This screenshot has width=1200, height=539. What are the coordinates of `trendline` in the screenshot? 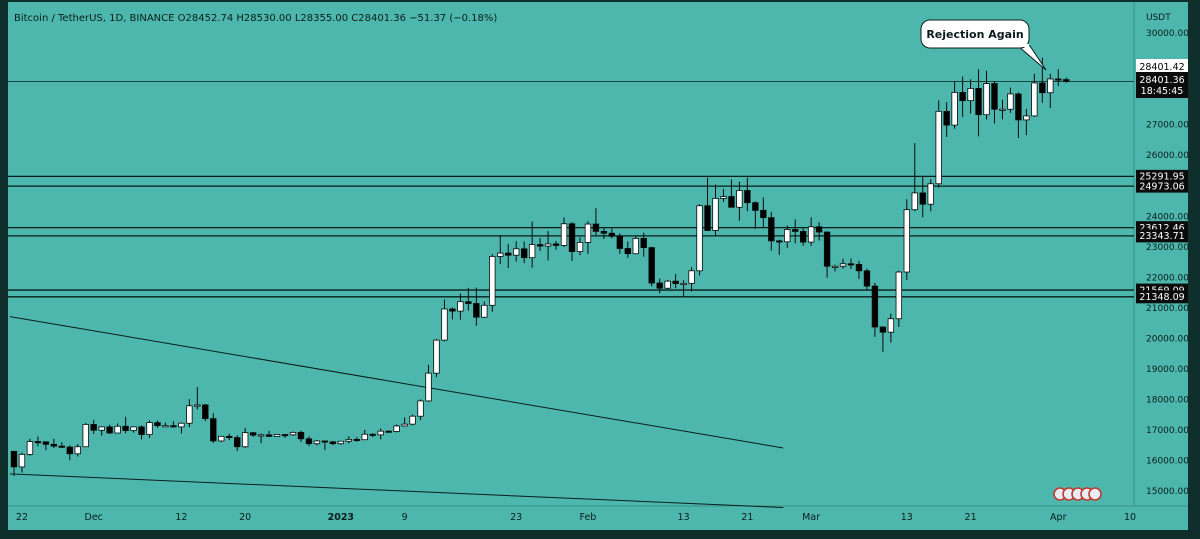 It's located at (396, 491).